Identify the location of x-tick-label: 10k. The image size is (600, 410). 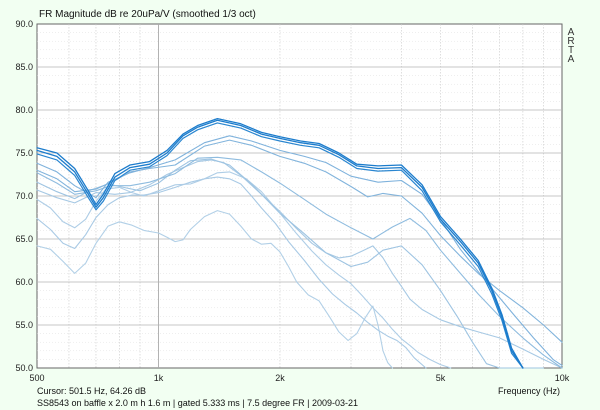
(562, 378).